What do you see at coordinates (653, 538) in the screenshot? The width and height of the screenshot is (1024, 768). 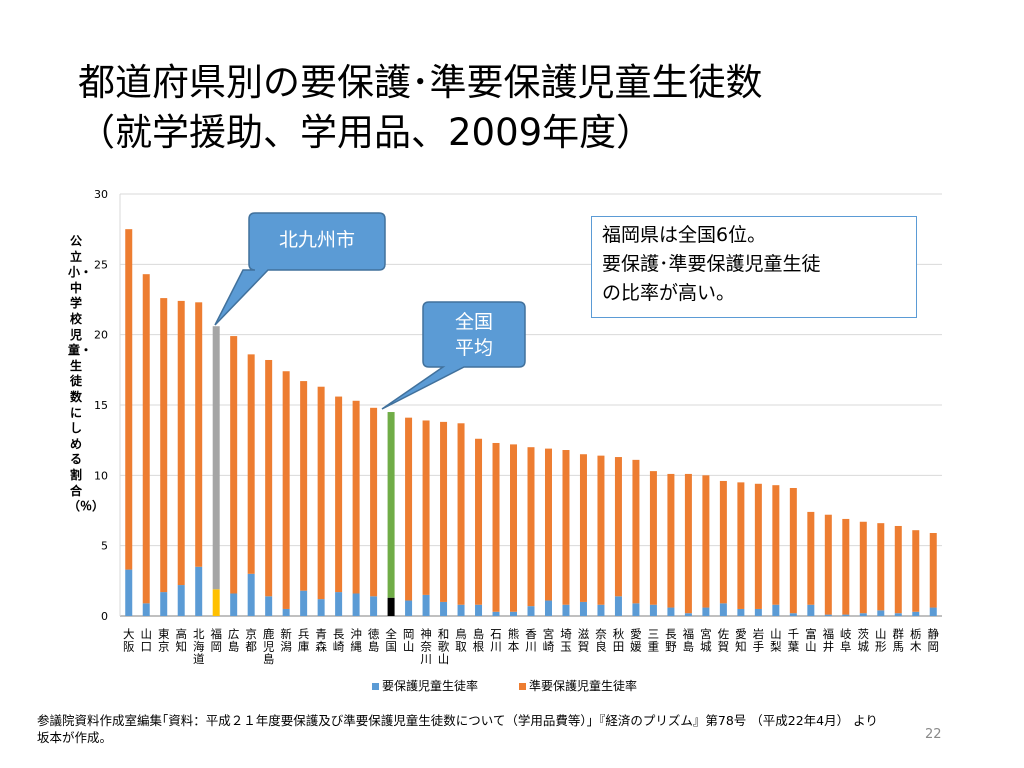 I see `bar-junyohogo-三重` at bounding box center [653, 538].